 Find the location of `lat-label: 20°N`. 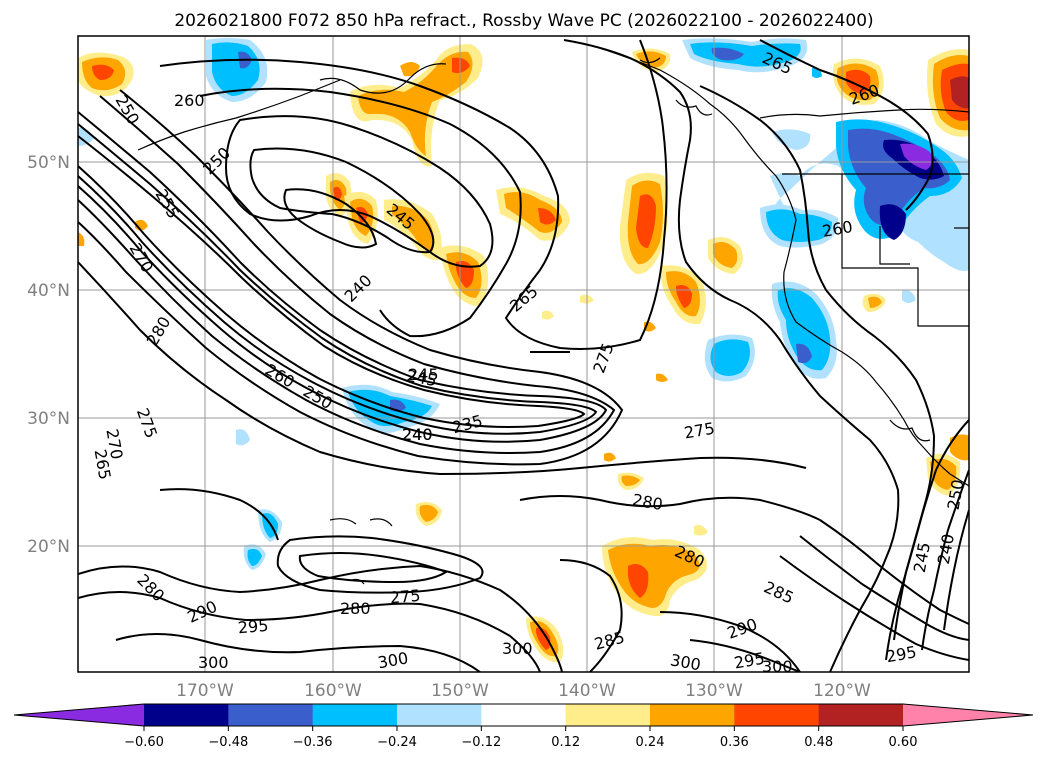

lat-label: 20°N is located at coordinates (48, 547).